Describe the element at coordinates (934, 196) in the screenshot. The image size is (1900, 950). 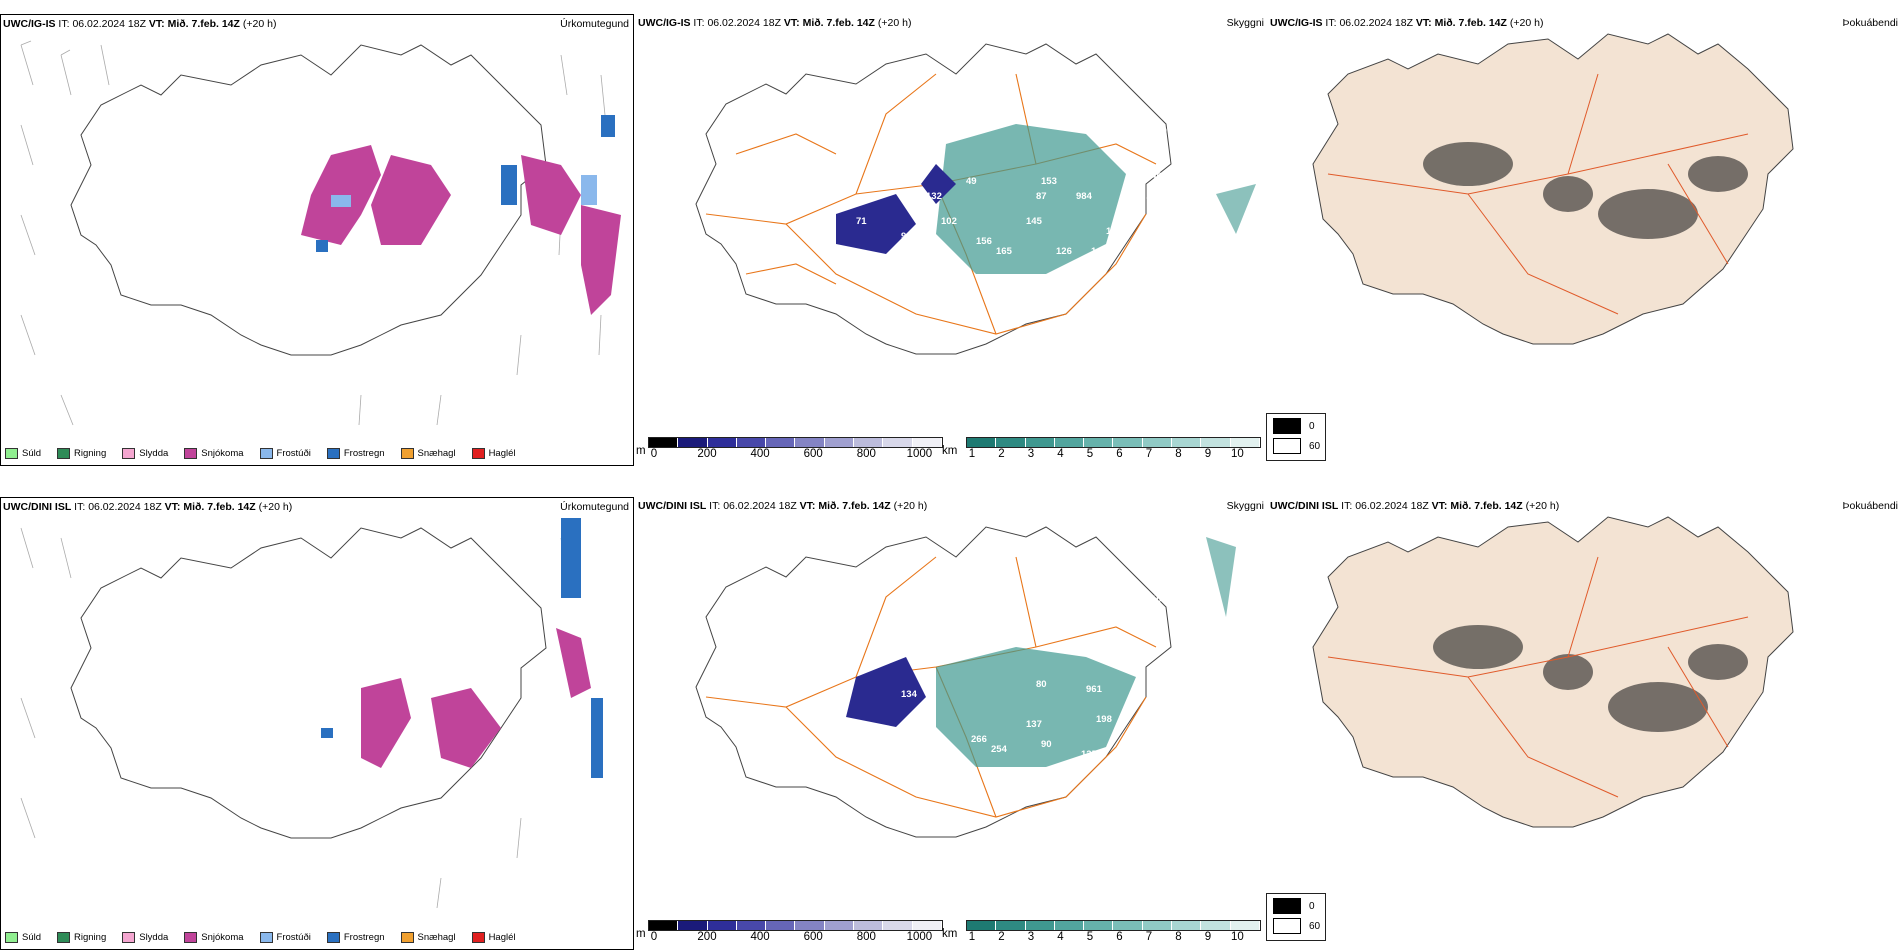
I see `cloud-value-label: 132` at that location.